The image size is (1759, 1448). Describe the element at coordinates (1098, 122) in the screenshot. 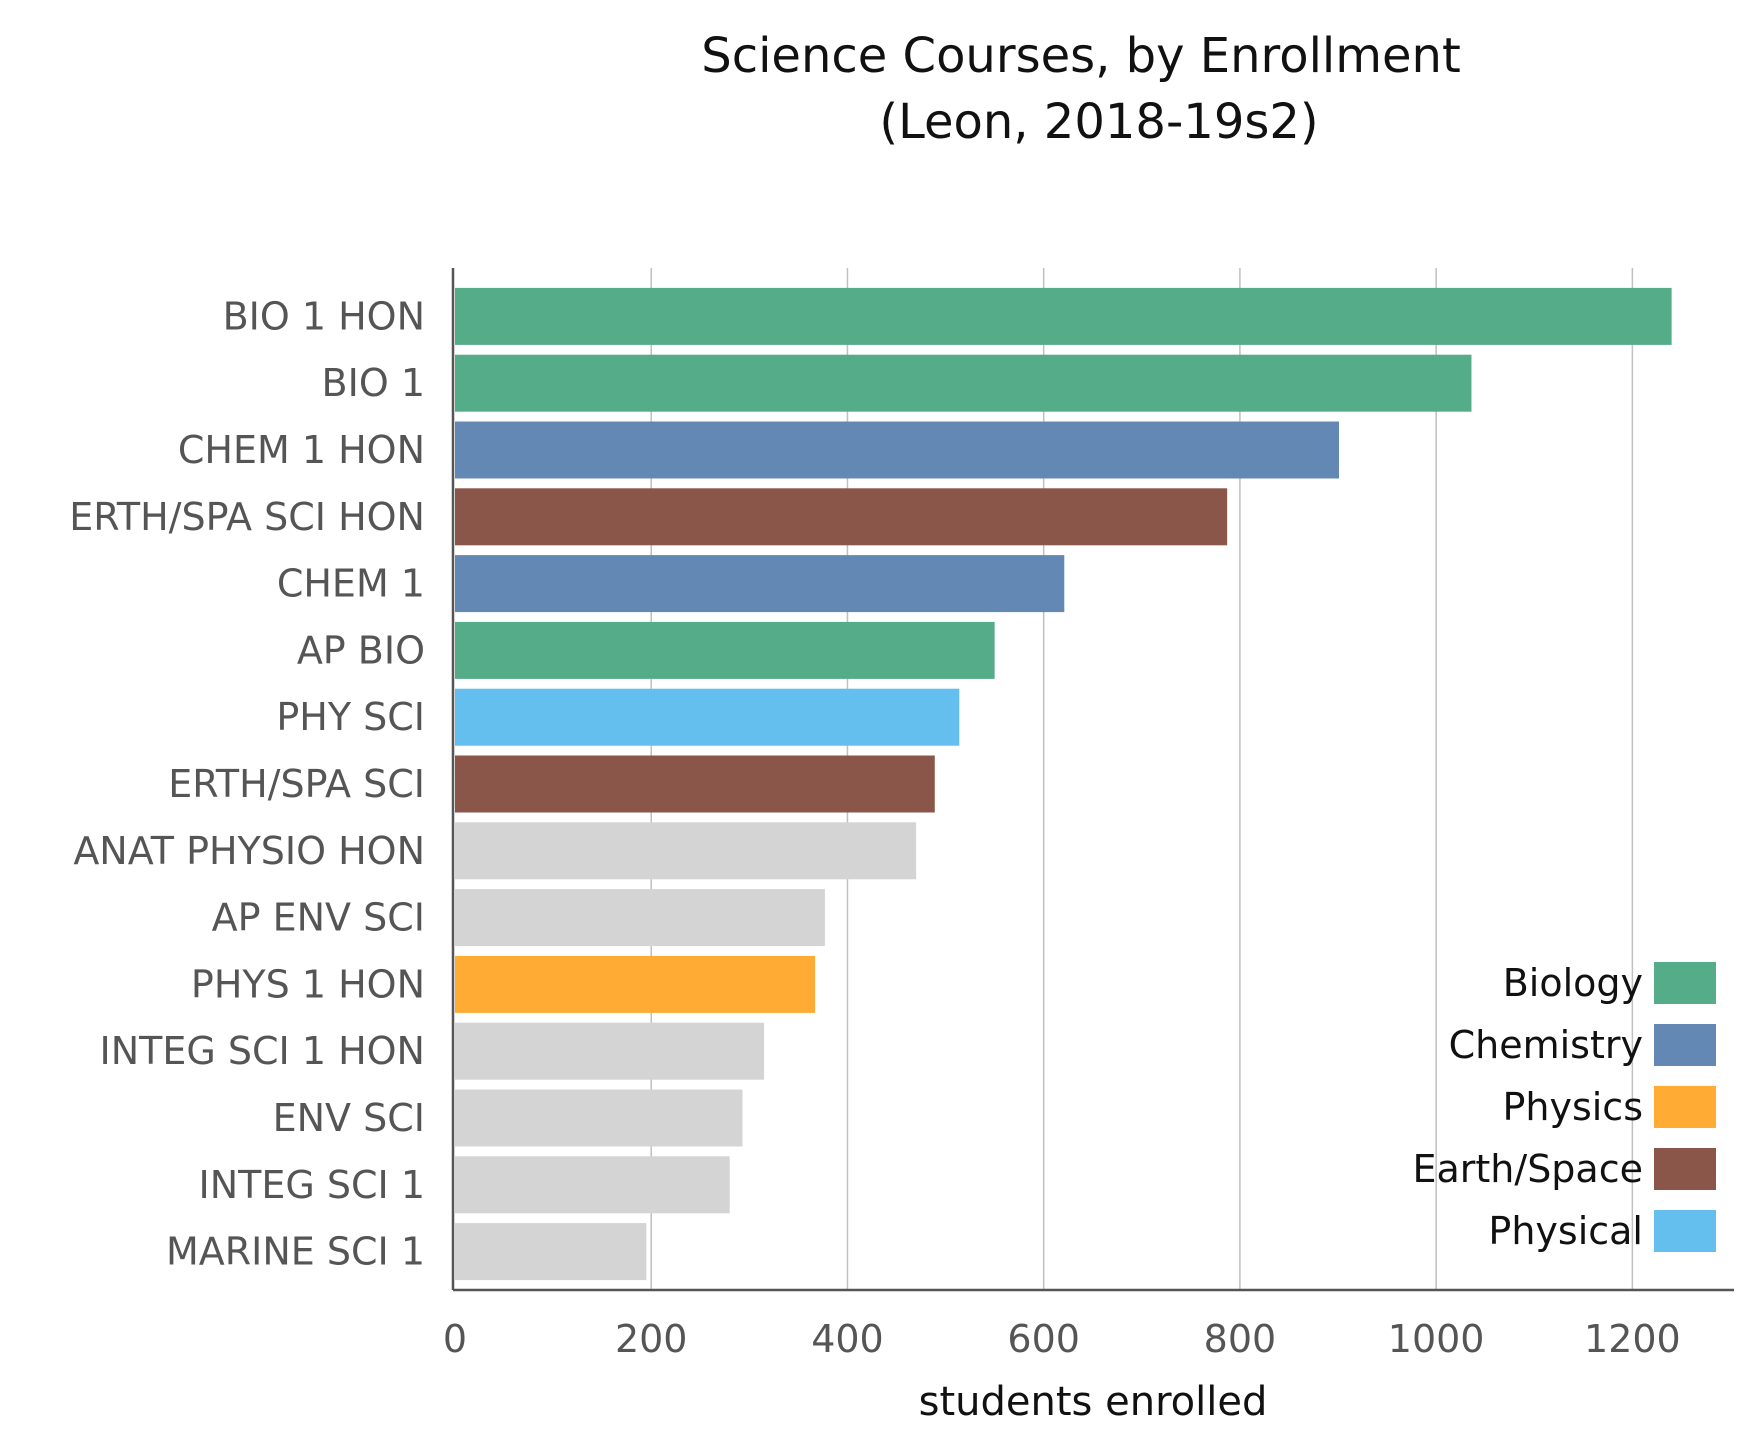

I see `chart-title-line-2: (Leon, 2018-19s2)` at that location.